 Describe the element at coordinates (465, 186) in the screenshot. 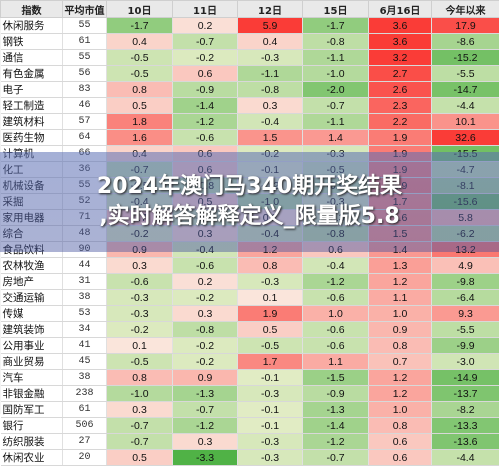

I see `value-cell: -8.1` at that location.